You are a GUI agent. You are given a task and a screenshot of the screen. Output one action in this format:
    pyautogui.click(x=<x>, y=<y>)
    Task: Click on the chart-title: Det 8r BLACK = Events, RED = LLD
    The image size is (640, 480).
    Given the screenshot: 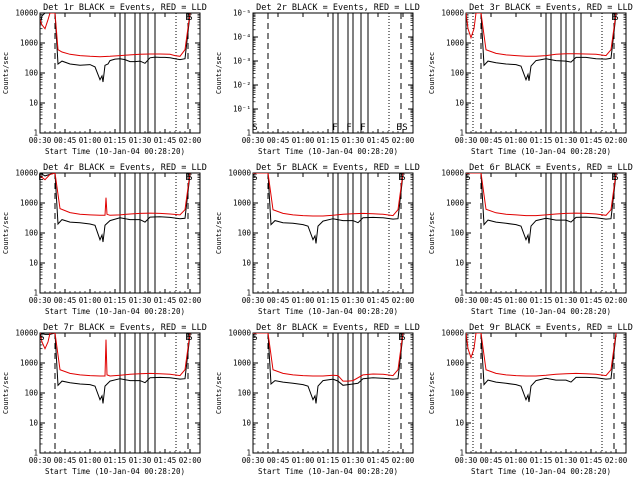 What is the action you would take?
    pyautogui.click(x=338, y=328)
    